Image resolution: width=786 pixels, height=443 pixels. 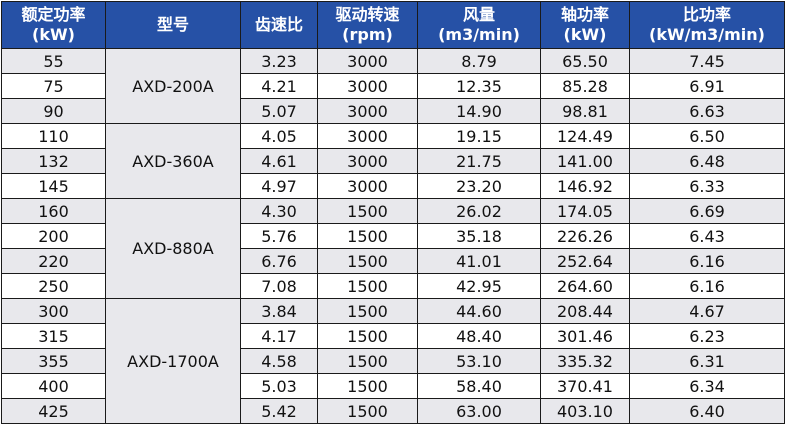 I want to click on header-drive-speed: 驱动转速 (rpm), so click(x=367, y=25).